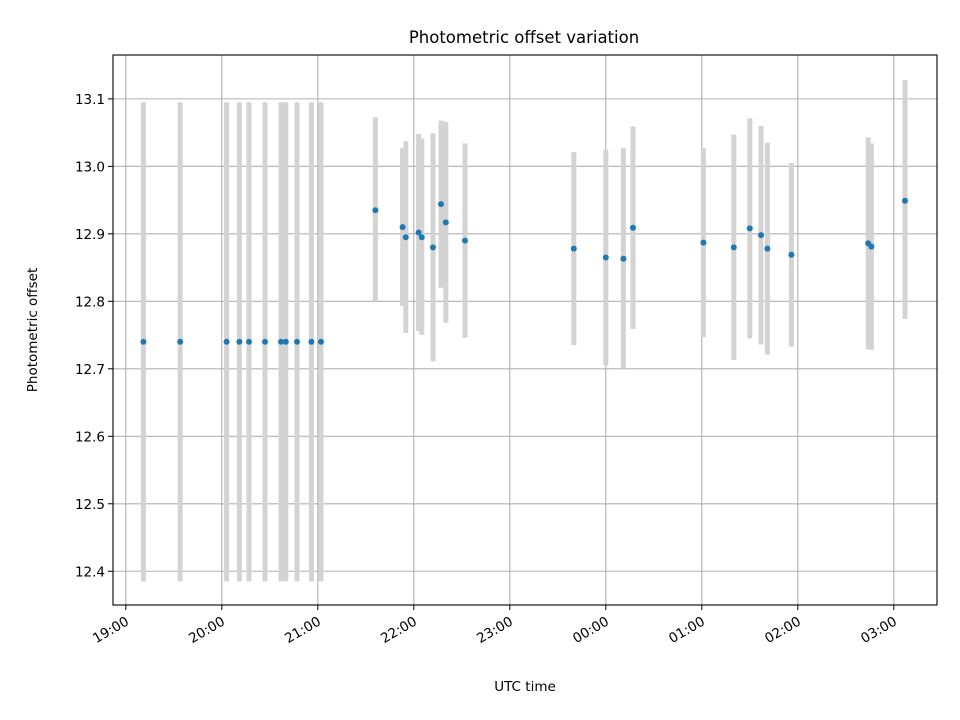 Image resolution: width=960 pixels, height=720 pixels. What do you see at coordinates (90, 100) in the screenshot?
I see `y-tick-label: 13.1` at bounding box center [90, 100].